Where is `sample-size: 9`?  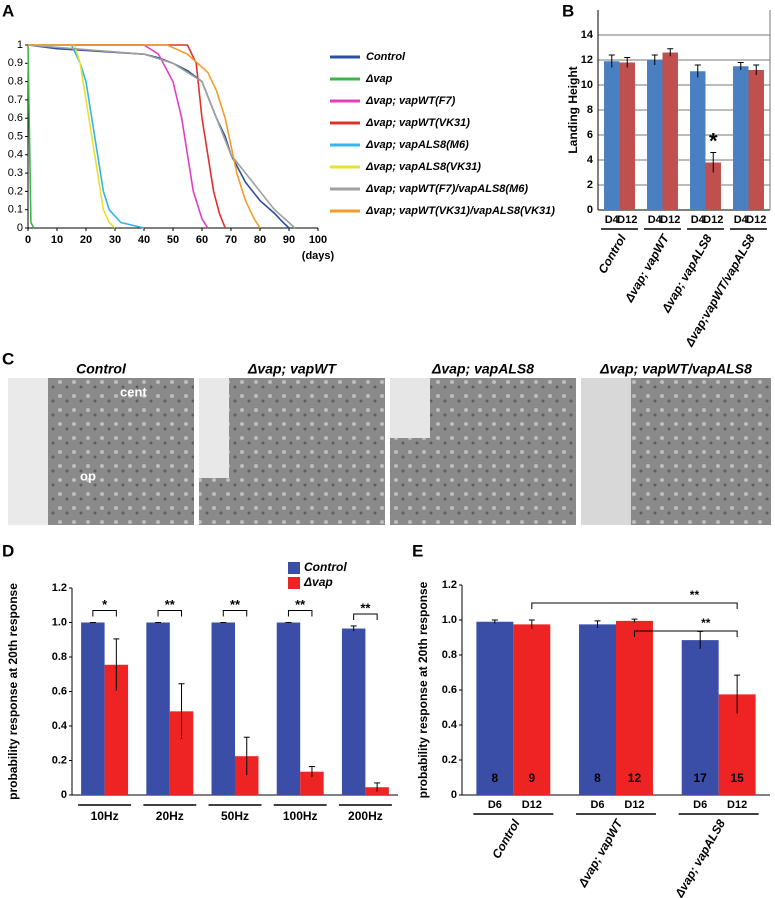 sample-size: 9 is located at coordinates (531, 778).